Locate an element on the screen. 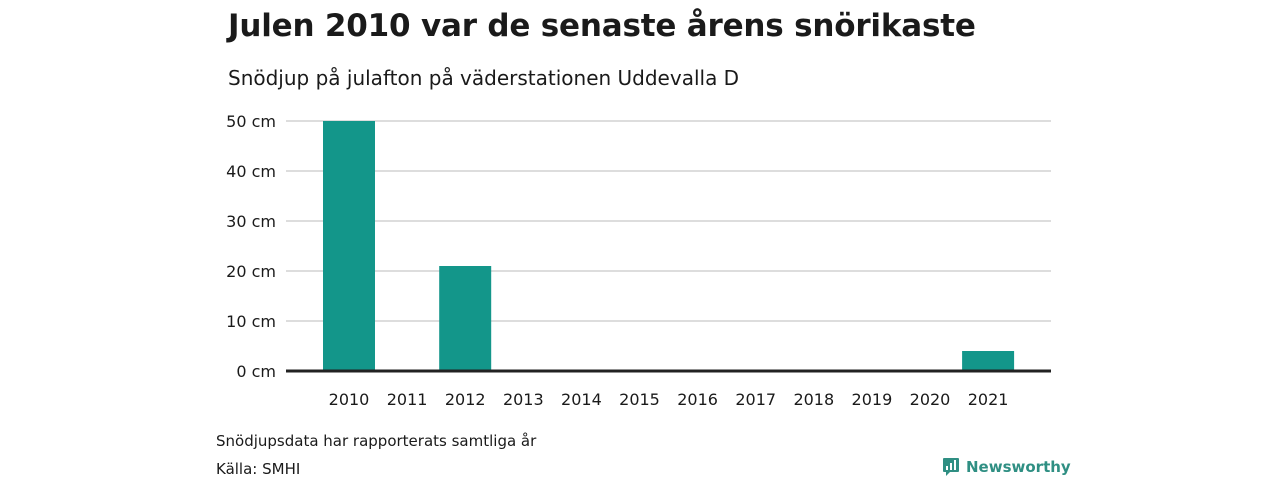 The width and height of the screenshot is (1280, 480). bar-2010 is located at coordinates (349, 246).